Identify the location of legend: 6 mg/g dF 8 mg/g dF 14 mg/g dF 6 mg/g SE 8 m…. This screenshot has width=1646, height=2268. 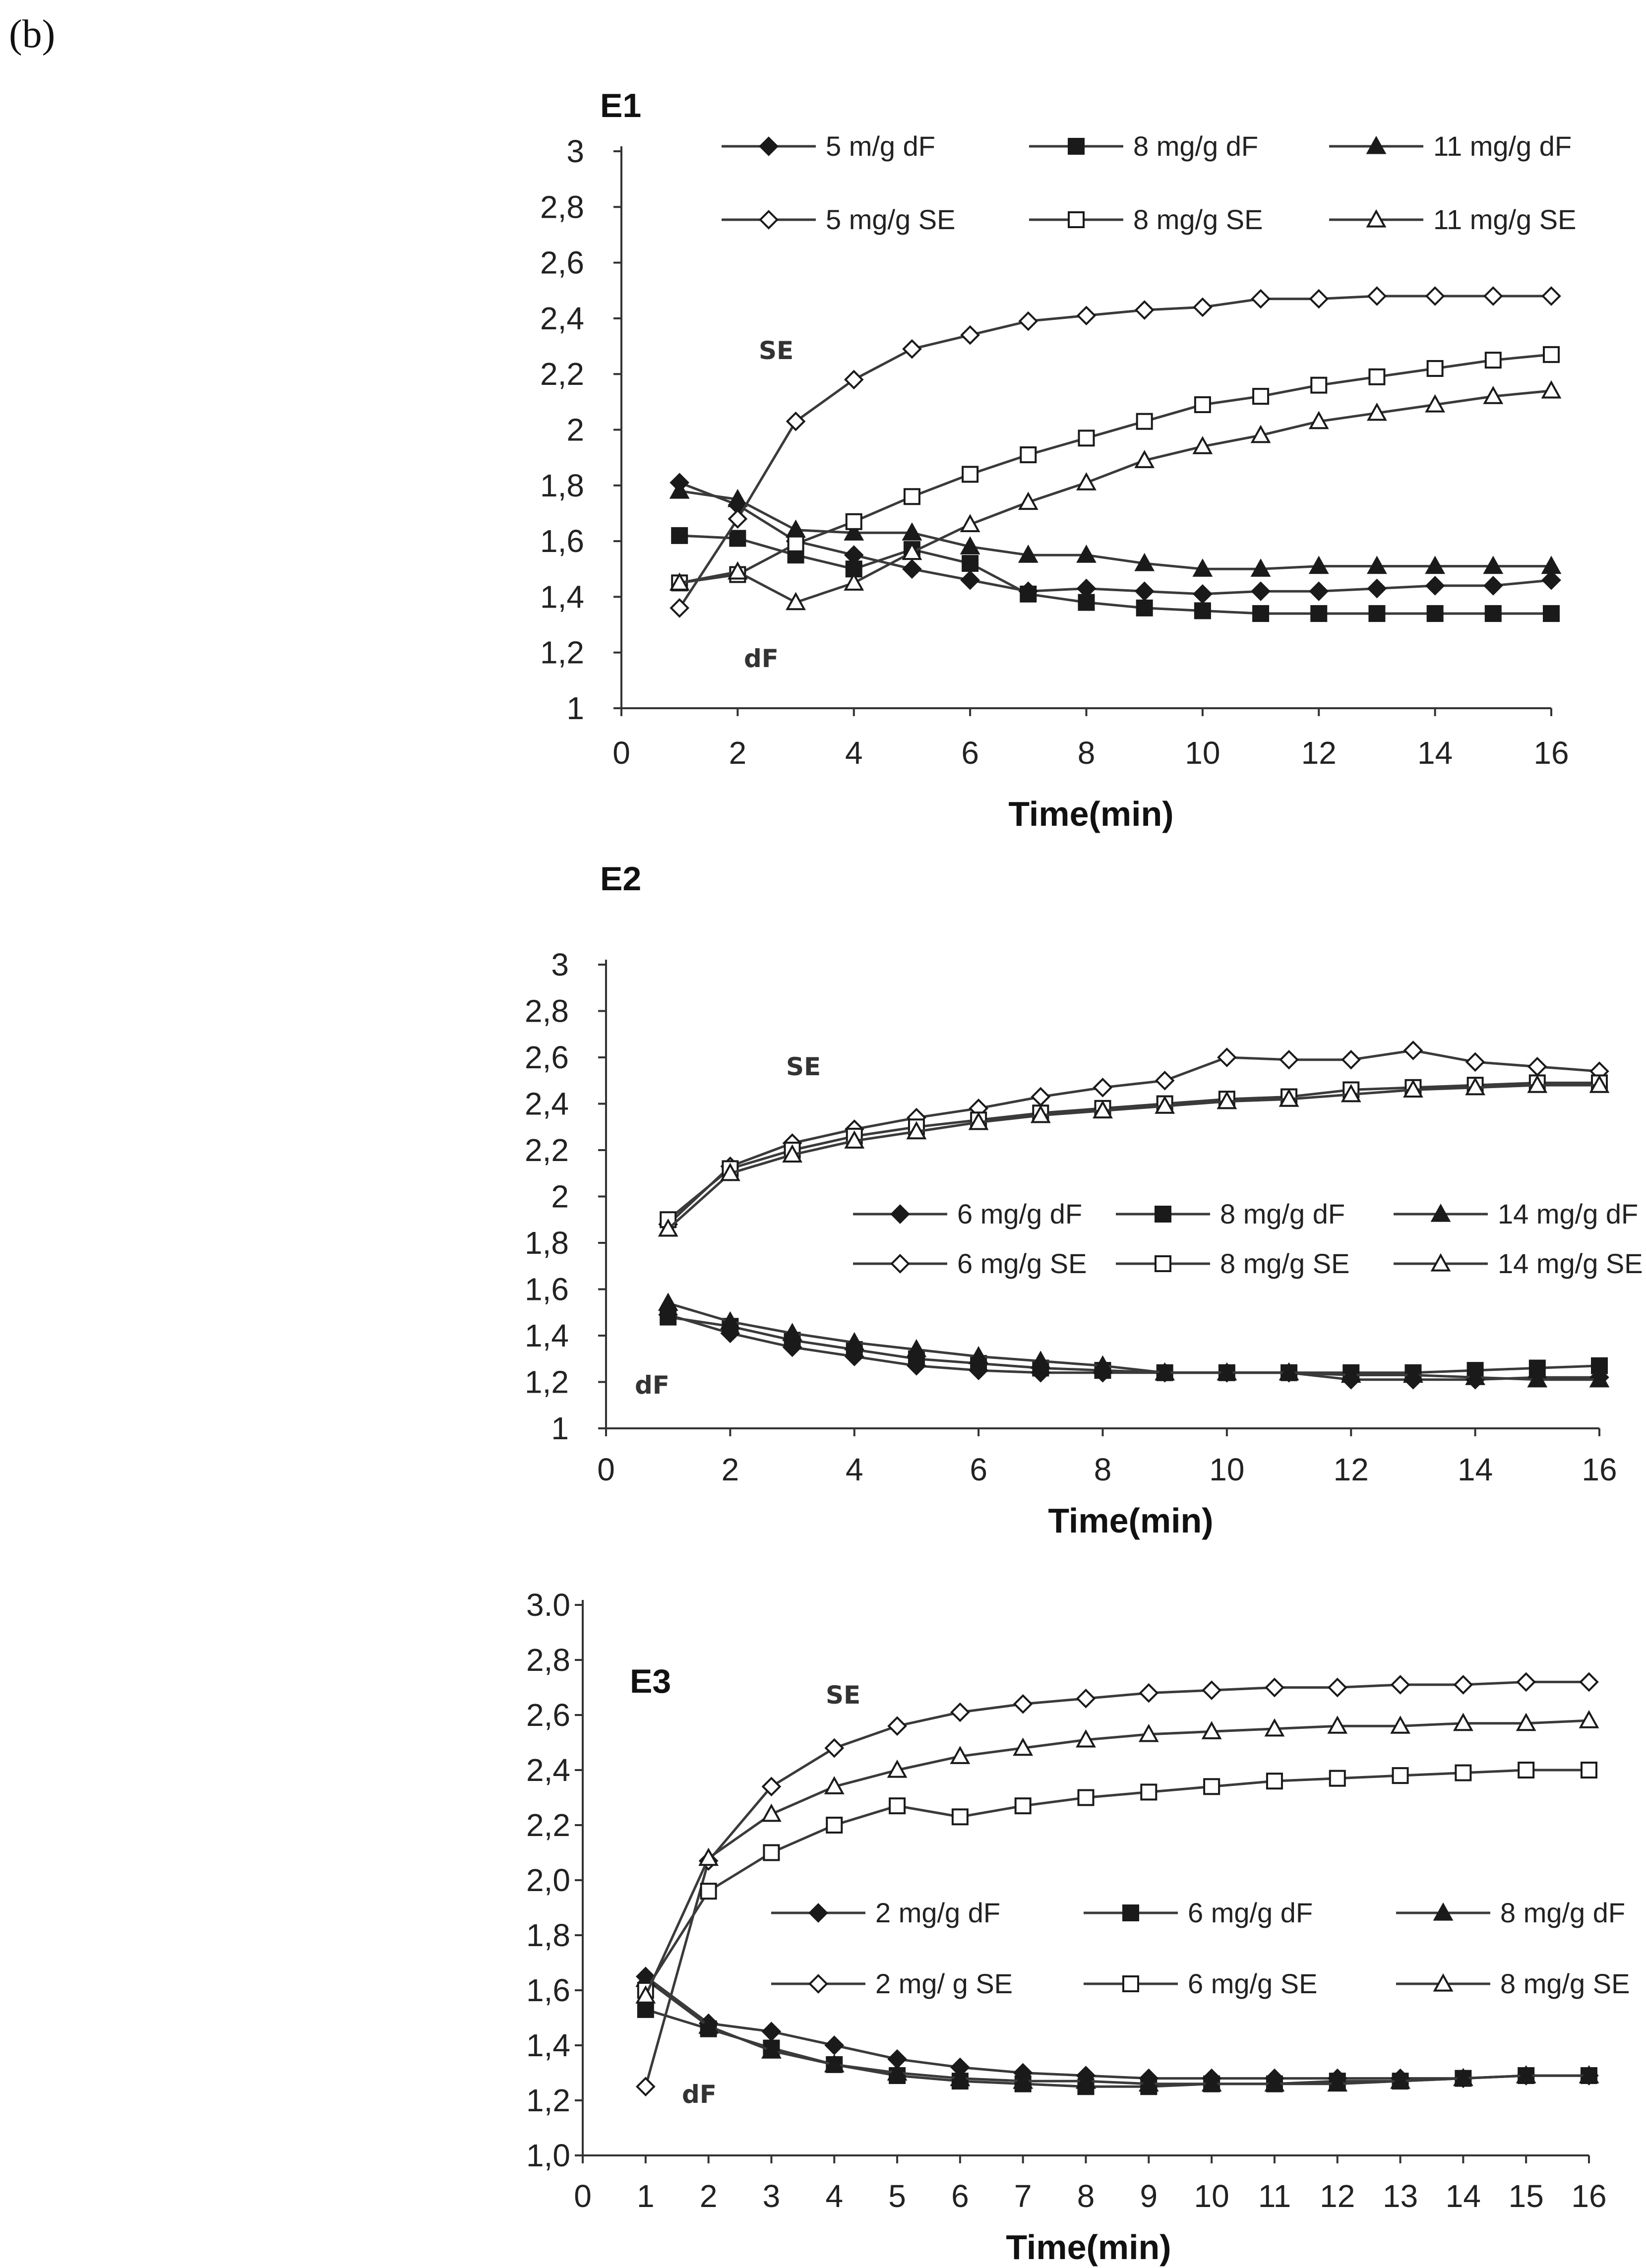
(1248, 1238).